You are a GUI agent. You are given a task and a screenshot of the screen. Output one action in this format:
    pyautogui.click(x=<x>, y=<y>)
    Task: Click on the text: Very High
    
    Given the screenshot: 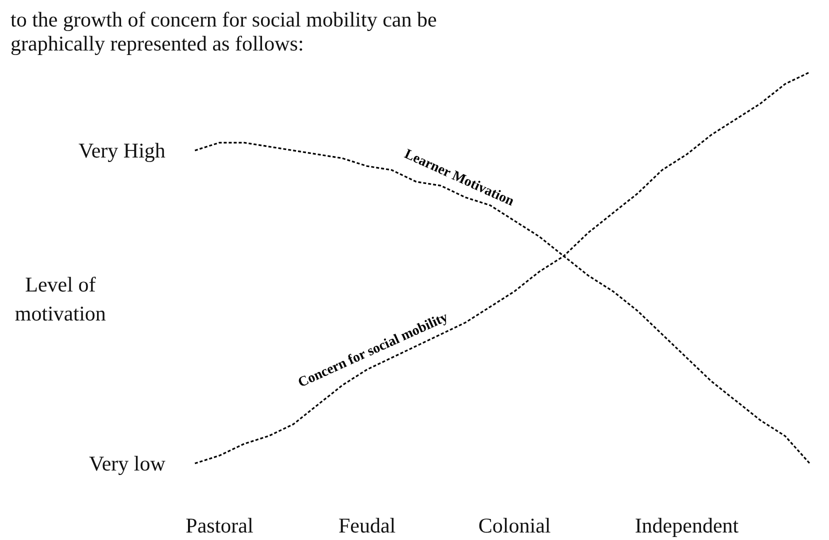 What is the action you would take?
    pyautogui.click(x=122, y=150)
    